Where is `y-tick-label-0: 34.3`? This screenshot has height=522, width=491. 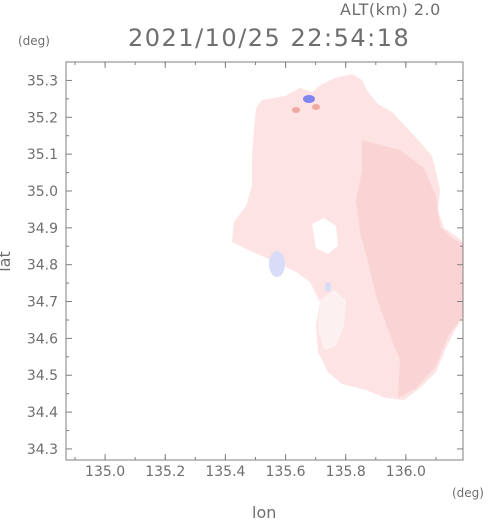
y-tick-label-0: 34.3 is located at coordinates (42, 450).